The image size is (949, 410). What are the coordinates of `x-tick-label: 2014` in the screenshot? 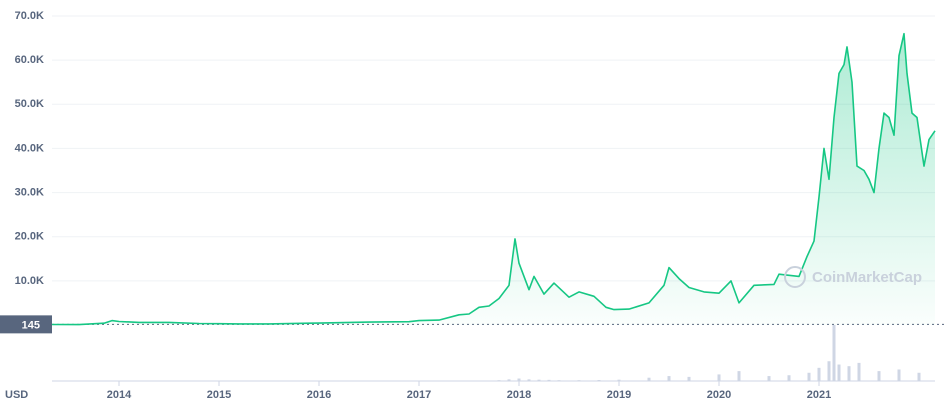 It's located at (119, 395).